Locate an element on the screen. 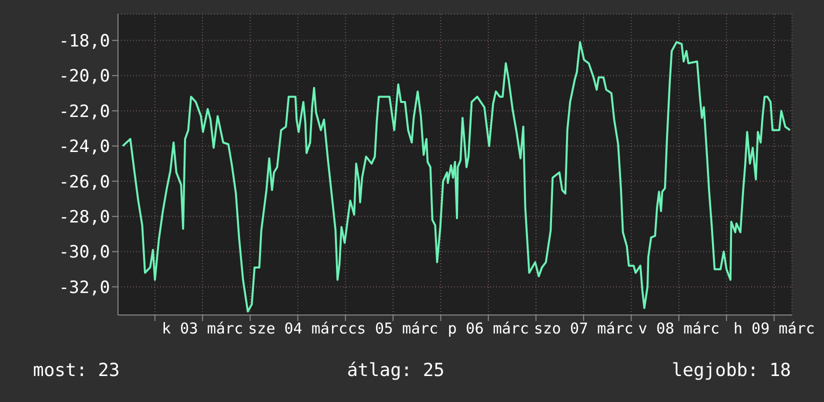  y-tick-label: -30,0 is located at coordinates (84, 252).